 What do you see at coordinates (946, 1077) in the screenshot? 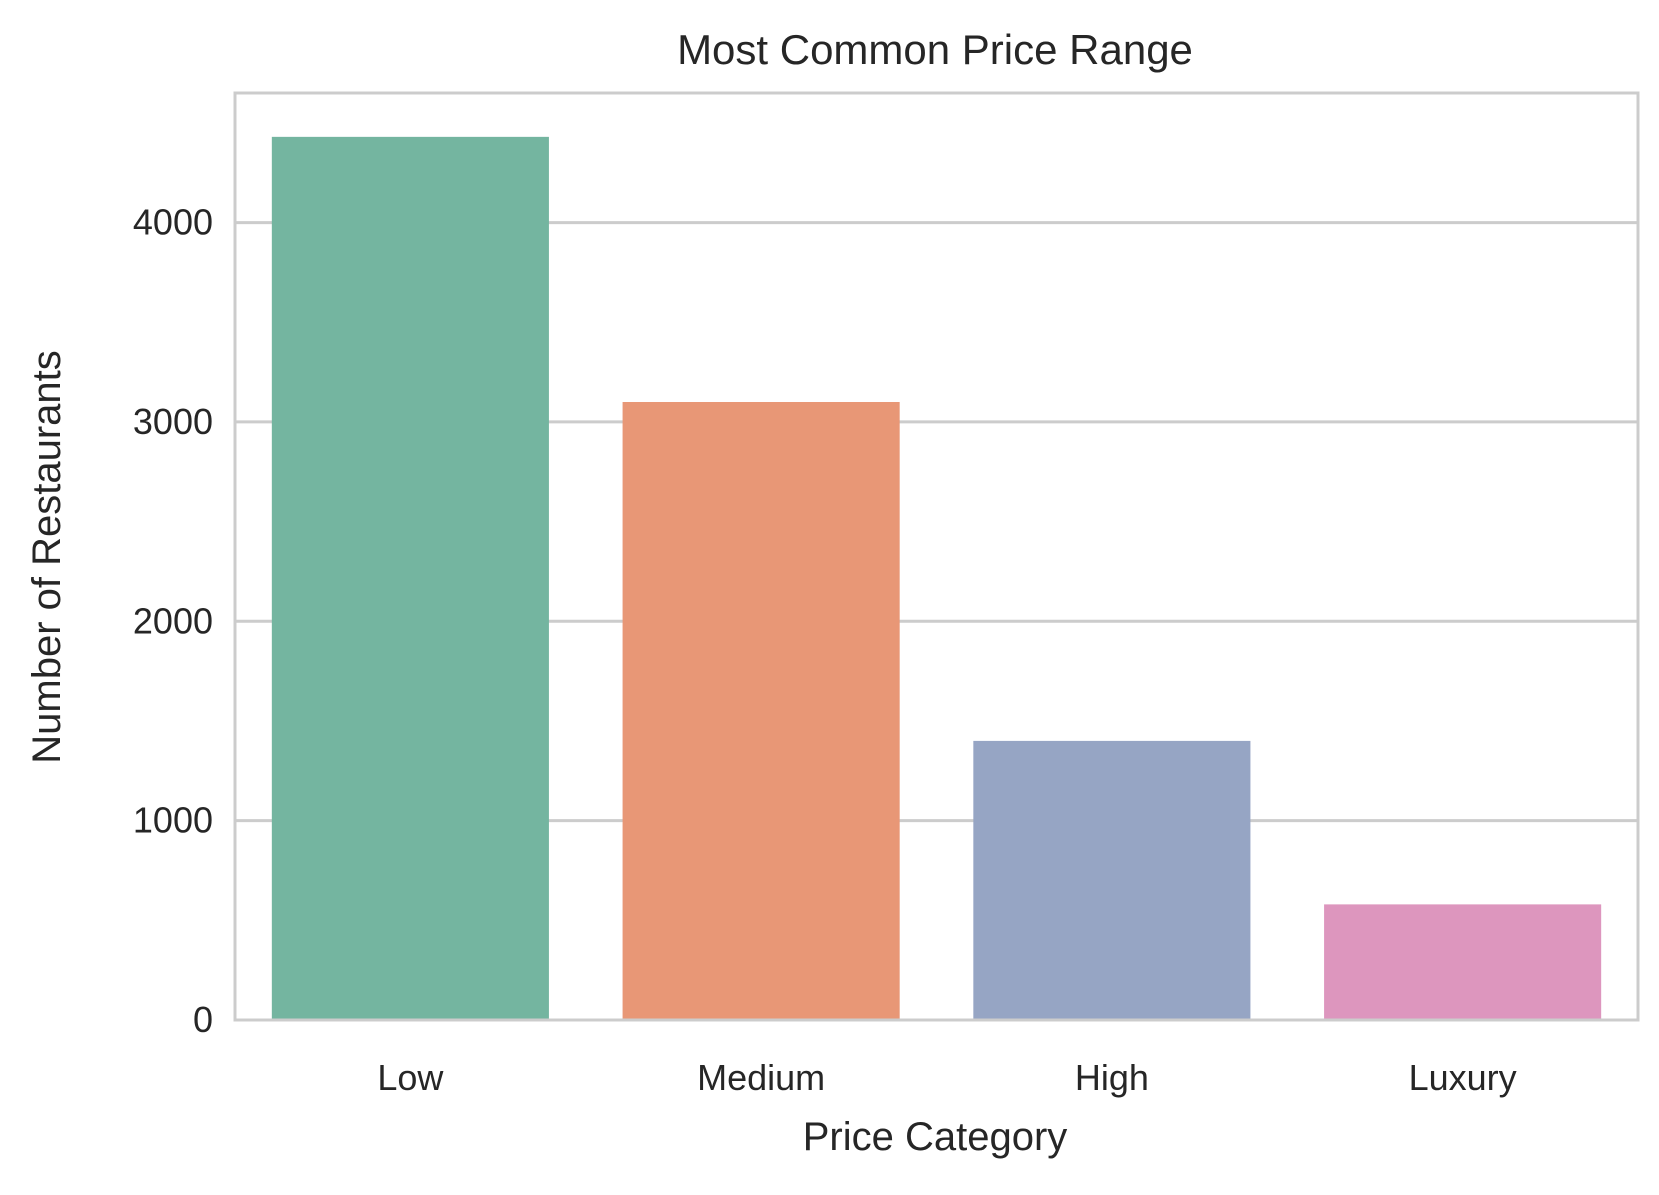
I see `x-axis-ticks: Low Medium High Luxury` at bounding box center [946, 1077].